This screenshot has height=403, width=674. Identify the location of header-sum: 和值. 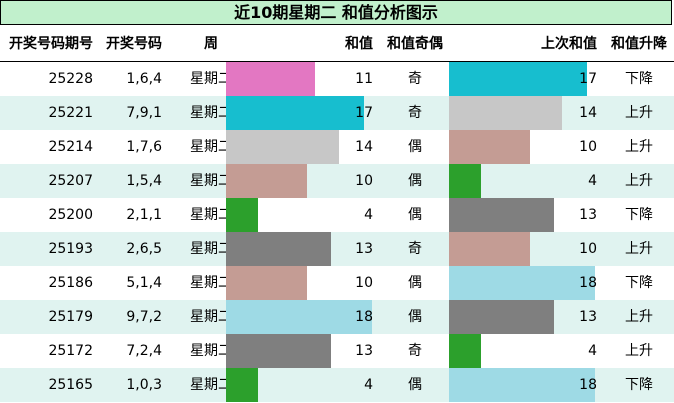
(359, 44).